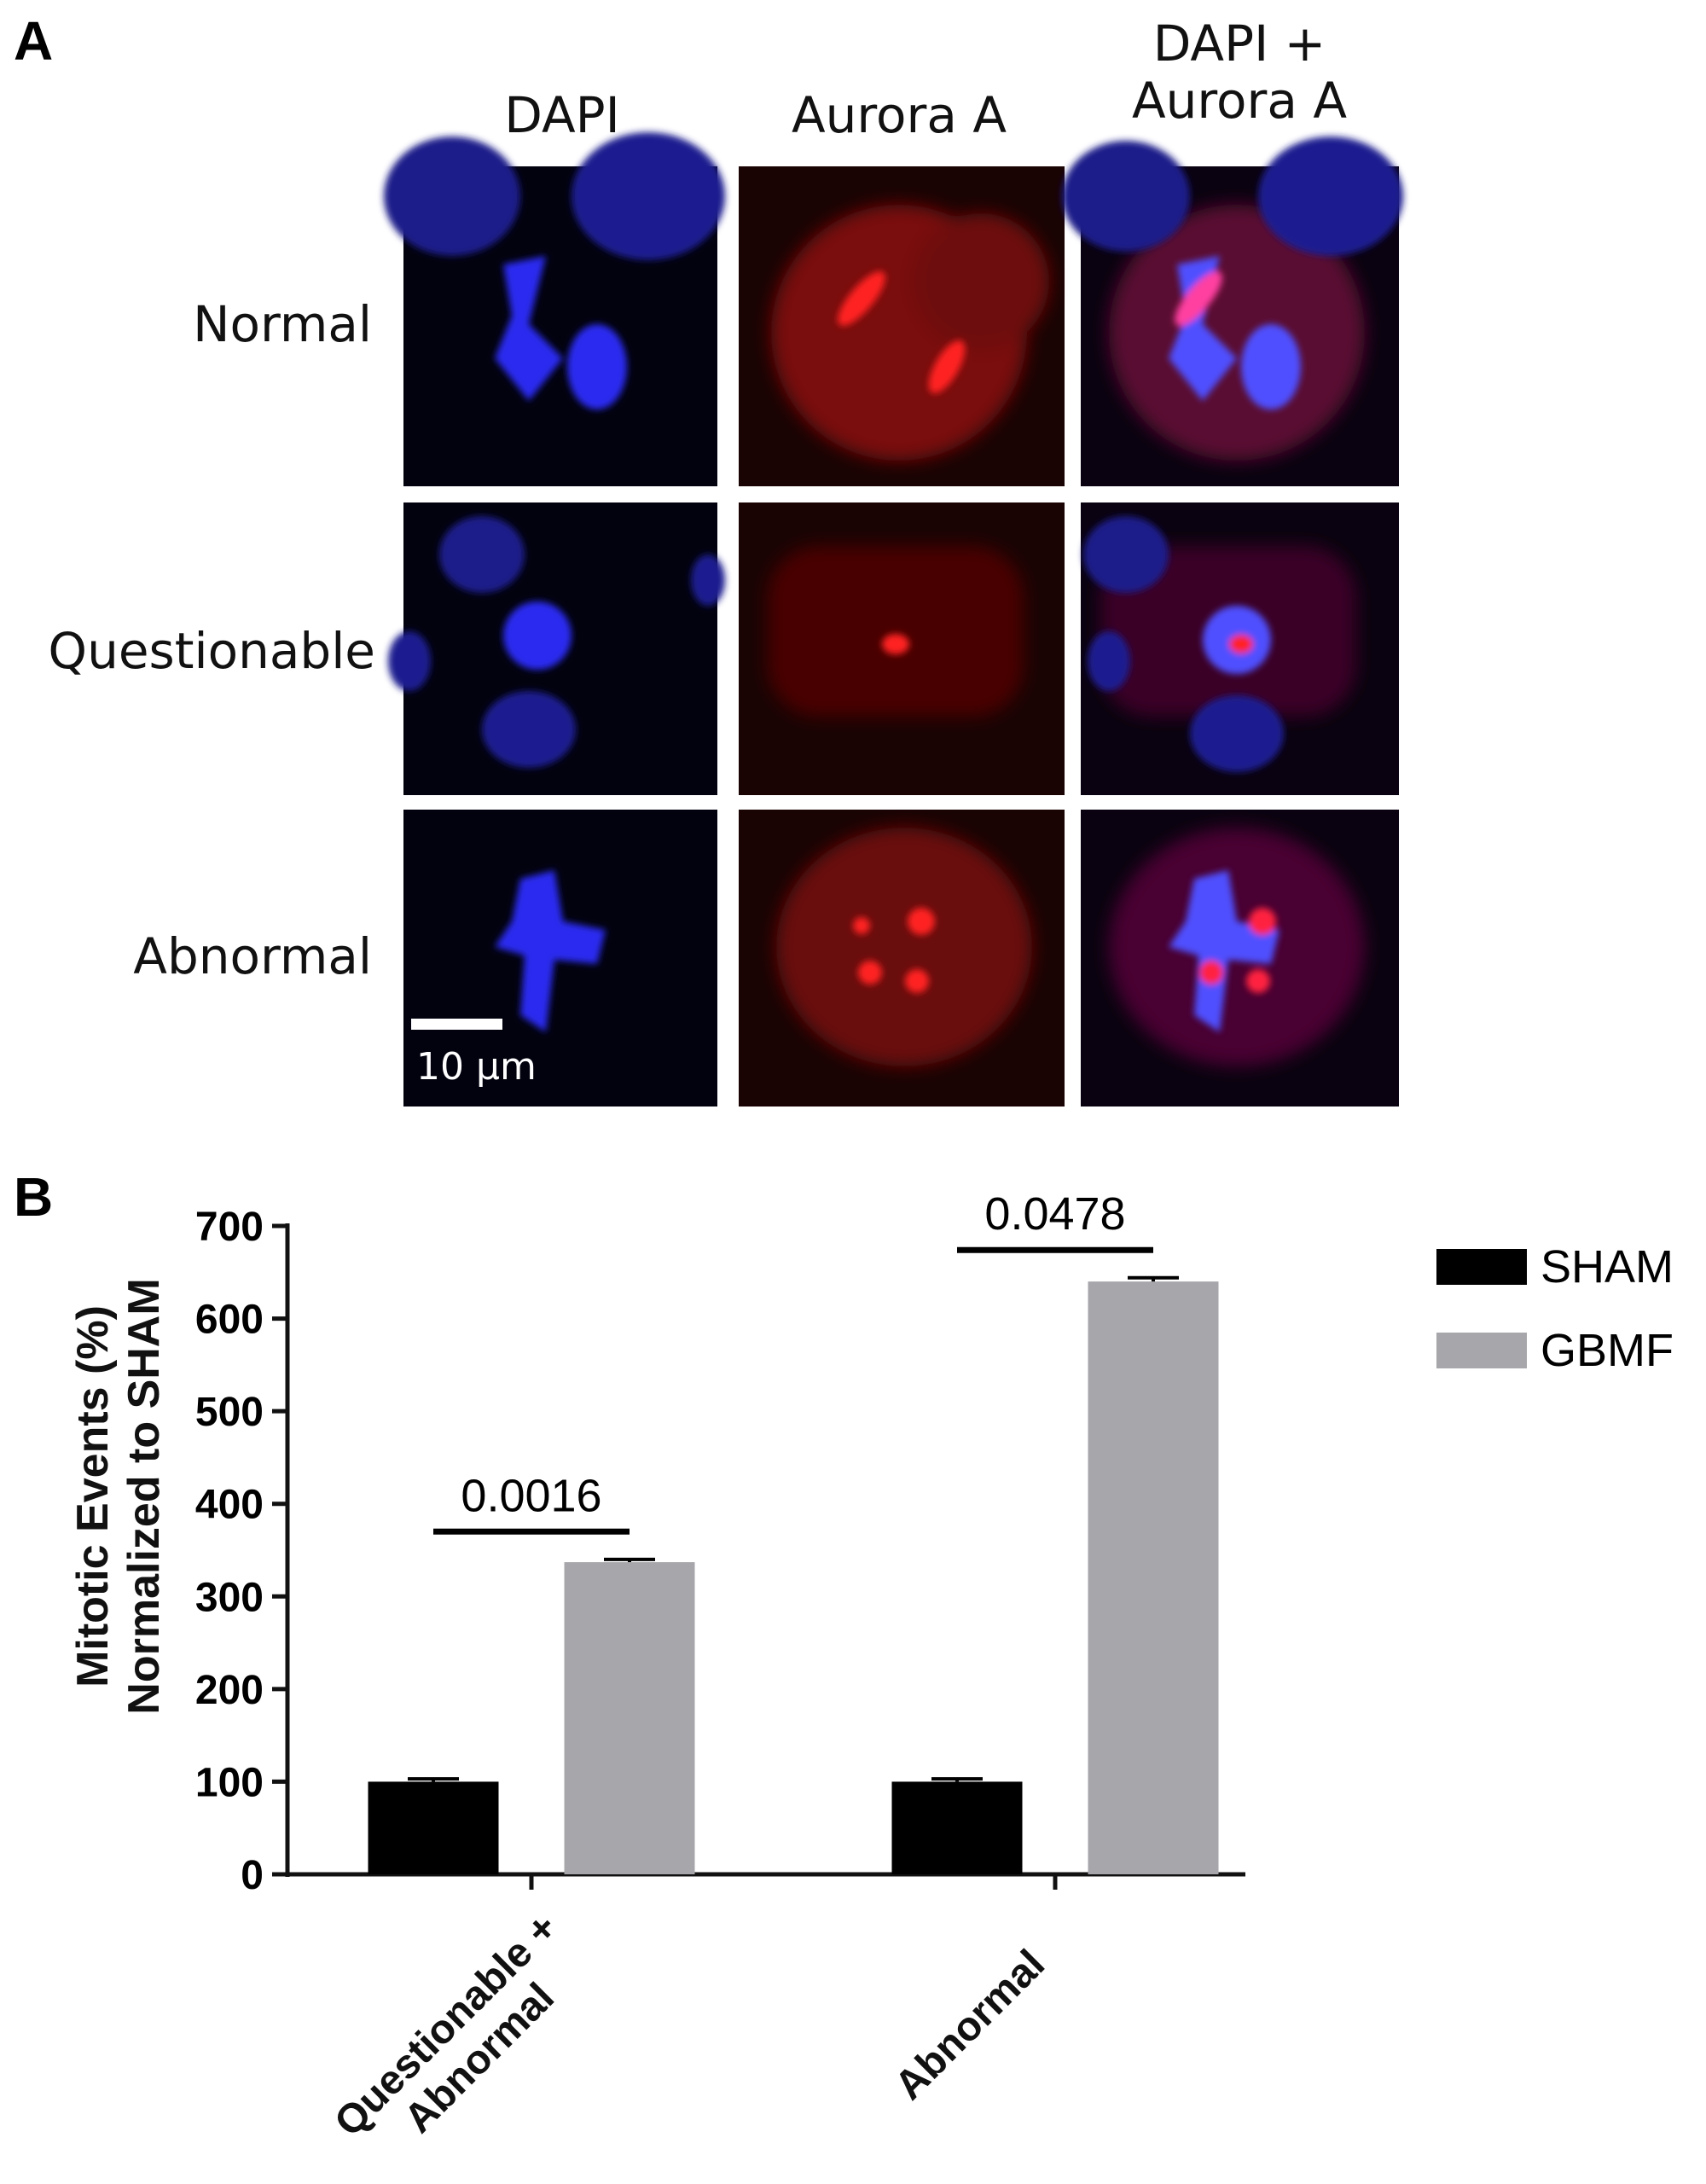 This screenshot has width=1706, height=2184. Describe the element at coordinates (229, 1691) in the screenshot. I see `y-tick-label: 200` at that location.